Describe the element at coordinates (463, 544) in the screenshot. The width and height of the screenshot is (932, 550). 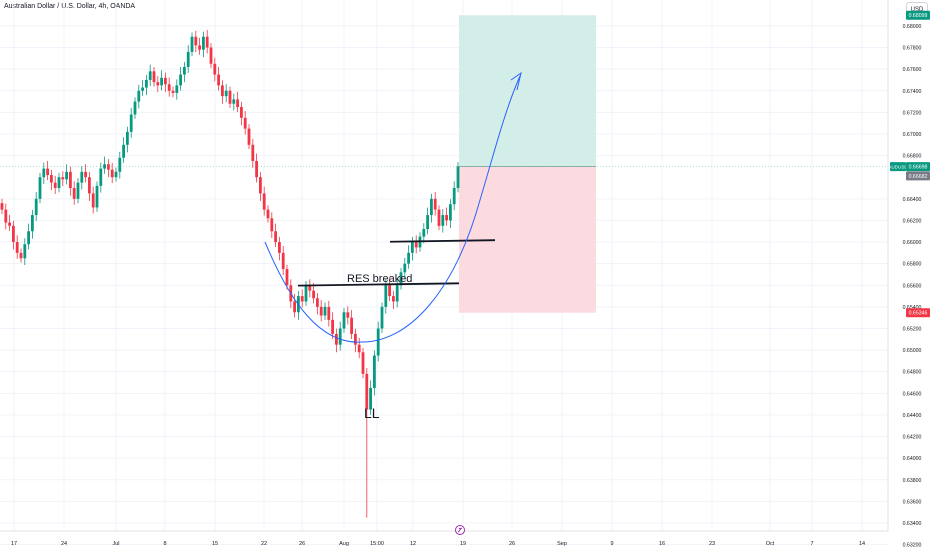
I see `x-tick-label: 19` at that location.